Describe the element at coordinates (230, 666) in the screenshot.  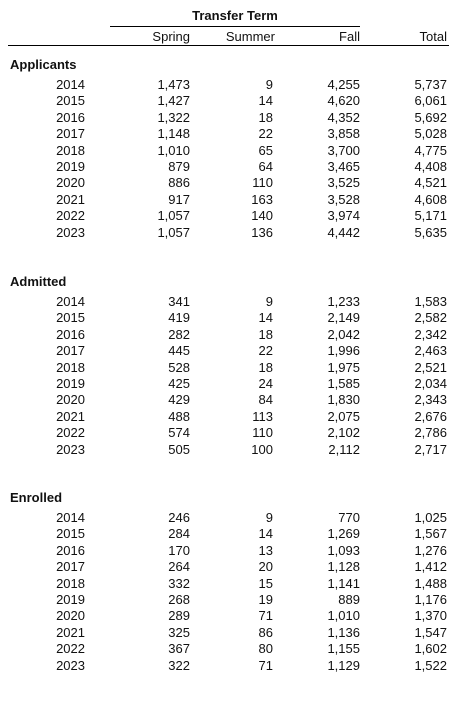
I see `table-row: 2023 322 71 1,129 1,522` at that location.